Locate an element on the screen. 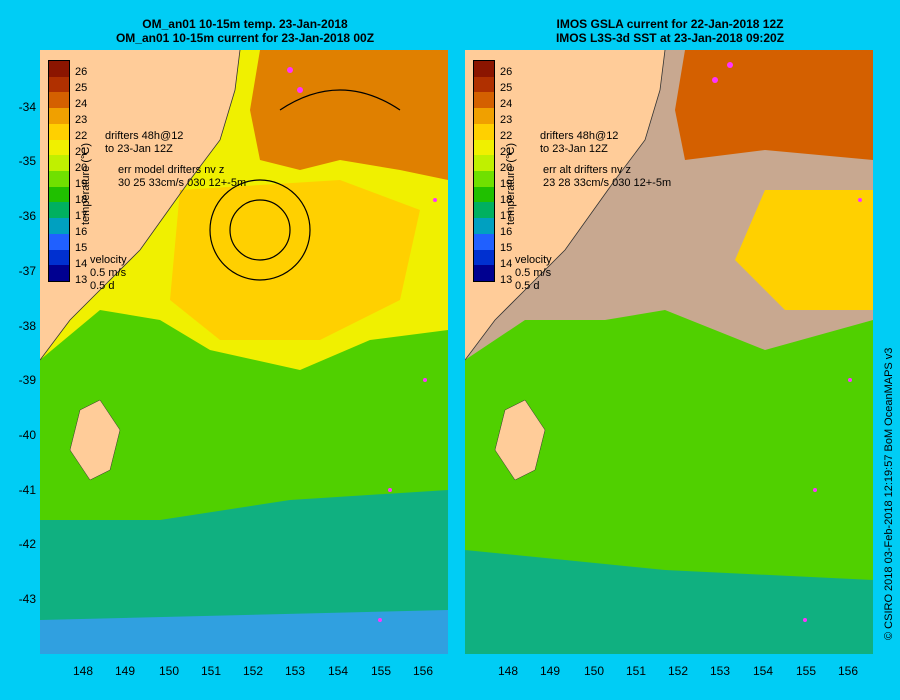 The height and width of the screenshot is (700, 900). north-current is located at coordinates (340, 100).